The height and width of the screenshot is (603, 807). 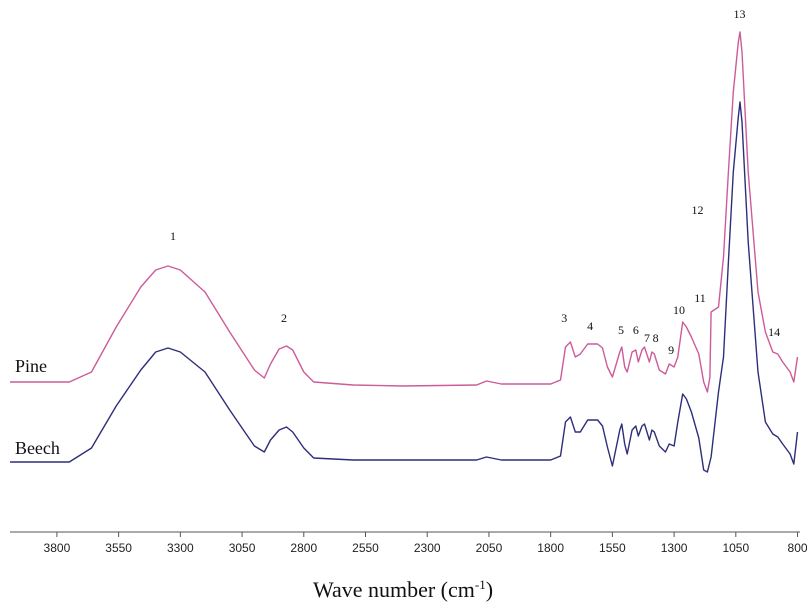 I want to click on peak-label: 10, so click(x=679, y=310).